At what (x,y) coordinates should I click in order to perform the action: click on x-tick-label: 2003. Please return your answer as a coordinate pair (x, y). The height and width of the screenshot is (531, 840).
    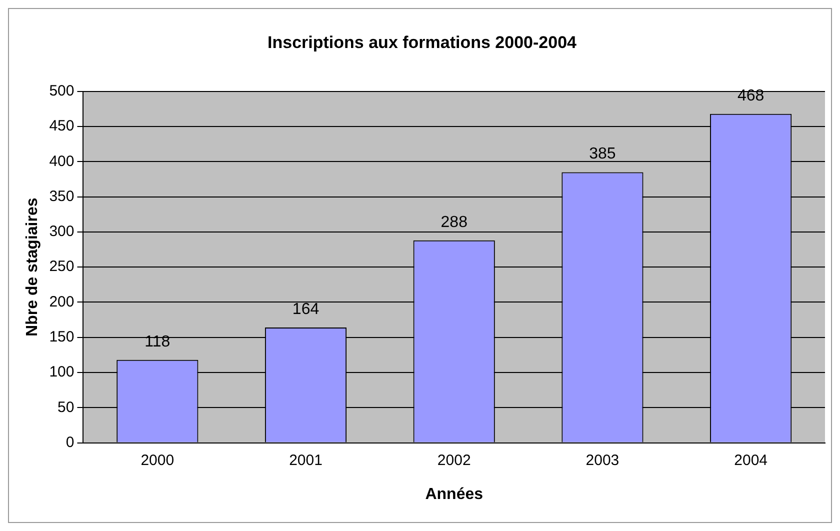
    Looking at the image, I should click on (603, 460).